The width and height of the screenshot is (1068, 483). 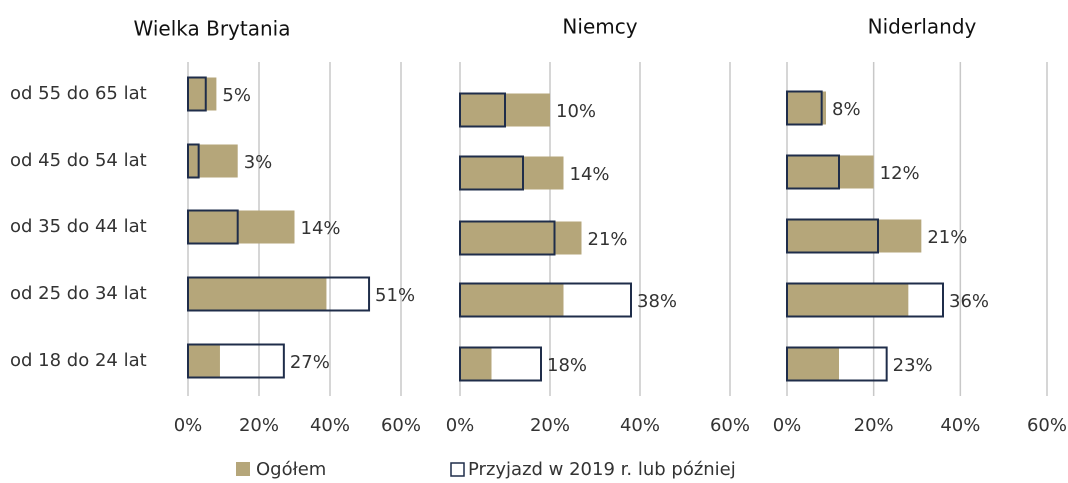 What do you see at coordinates (846, 109) in the screenshot?
I see `value-label: 8%` at bounding box center [846, 109].